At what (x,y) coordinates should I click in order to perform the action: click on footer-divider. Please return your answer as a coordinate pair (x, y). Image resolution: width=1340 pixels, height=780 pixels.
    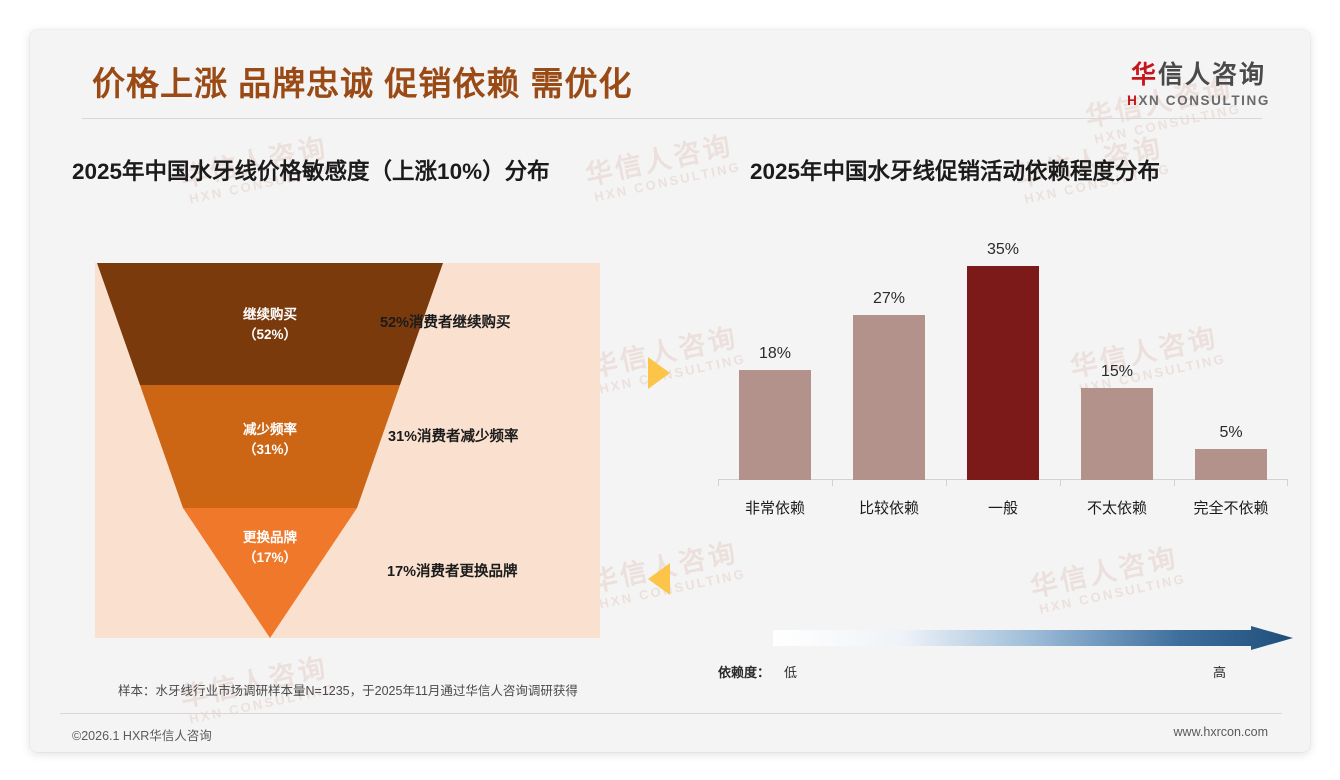
    Looking at the image, I should click on (671, 713).